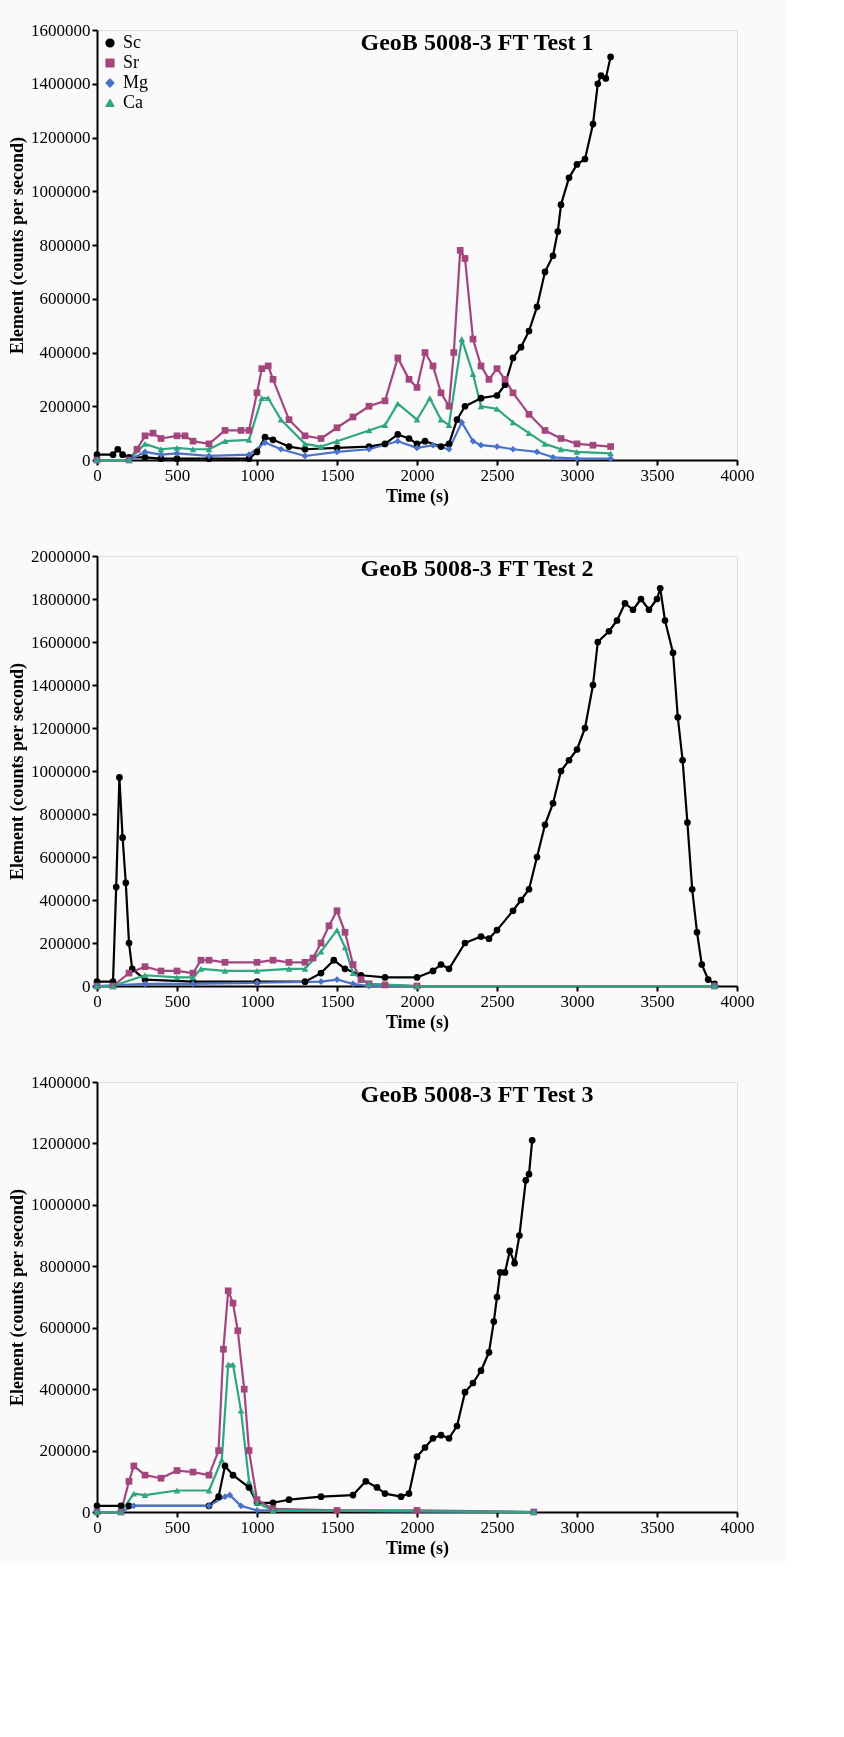 Image resolution: width=844 pixels, height=1737 pixels. I want to click on chart-title: GeoB 5008-3 FT Test 1, so click(477, 42).